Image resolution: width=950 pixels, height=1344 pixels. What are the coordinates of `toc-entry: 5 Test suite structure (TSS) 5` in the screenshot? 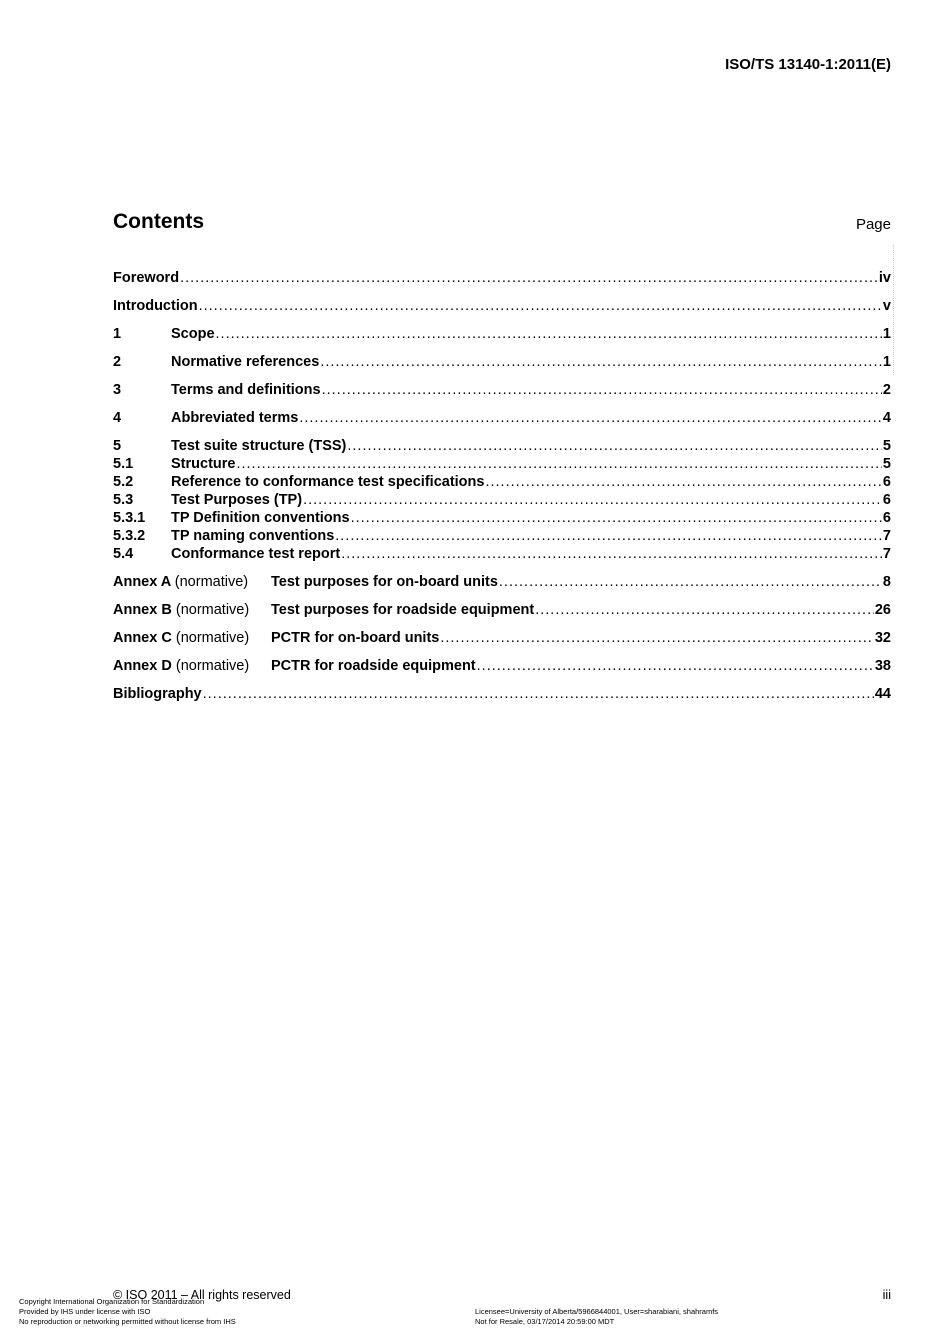 It's located at (502, 446).